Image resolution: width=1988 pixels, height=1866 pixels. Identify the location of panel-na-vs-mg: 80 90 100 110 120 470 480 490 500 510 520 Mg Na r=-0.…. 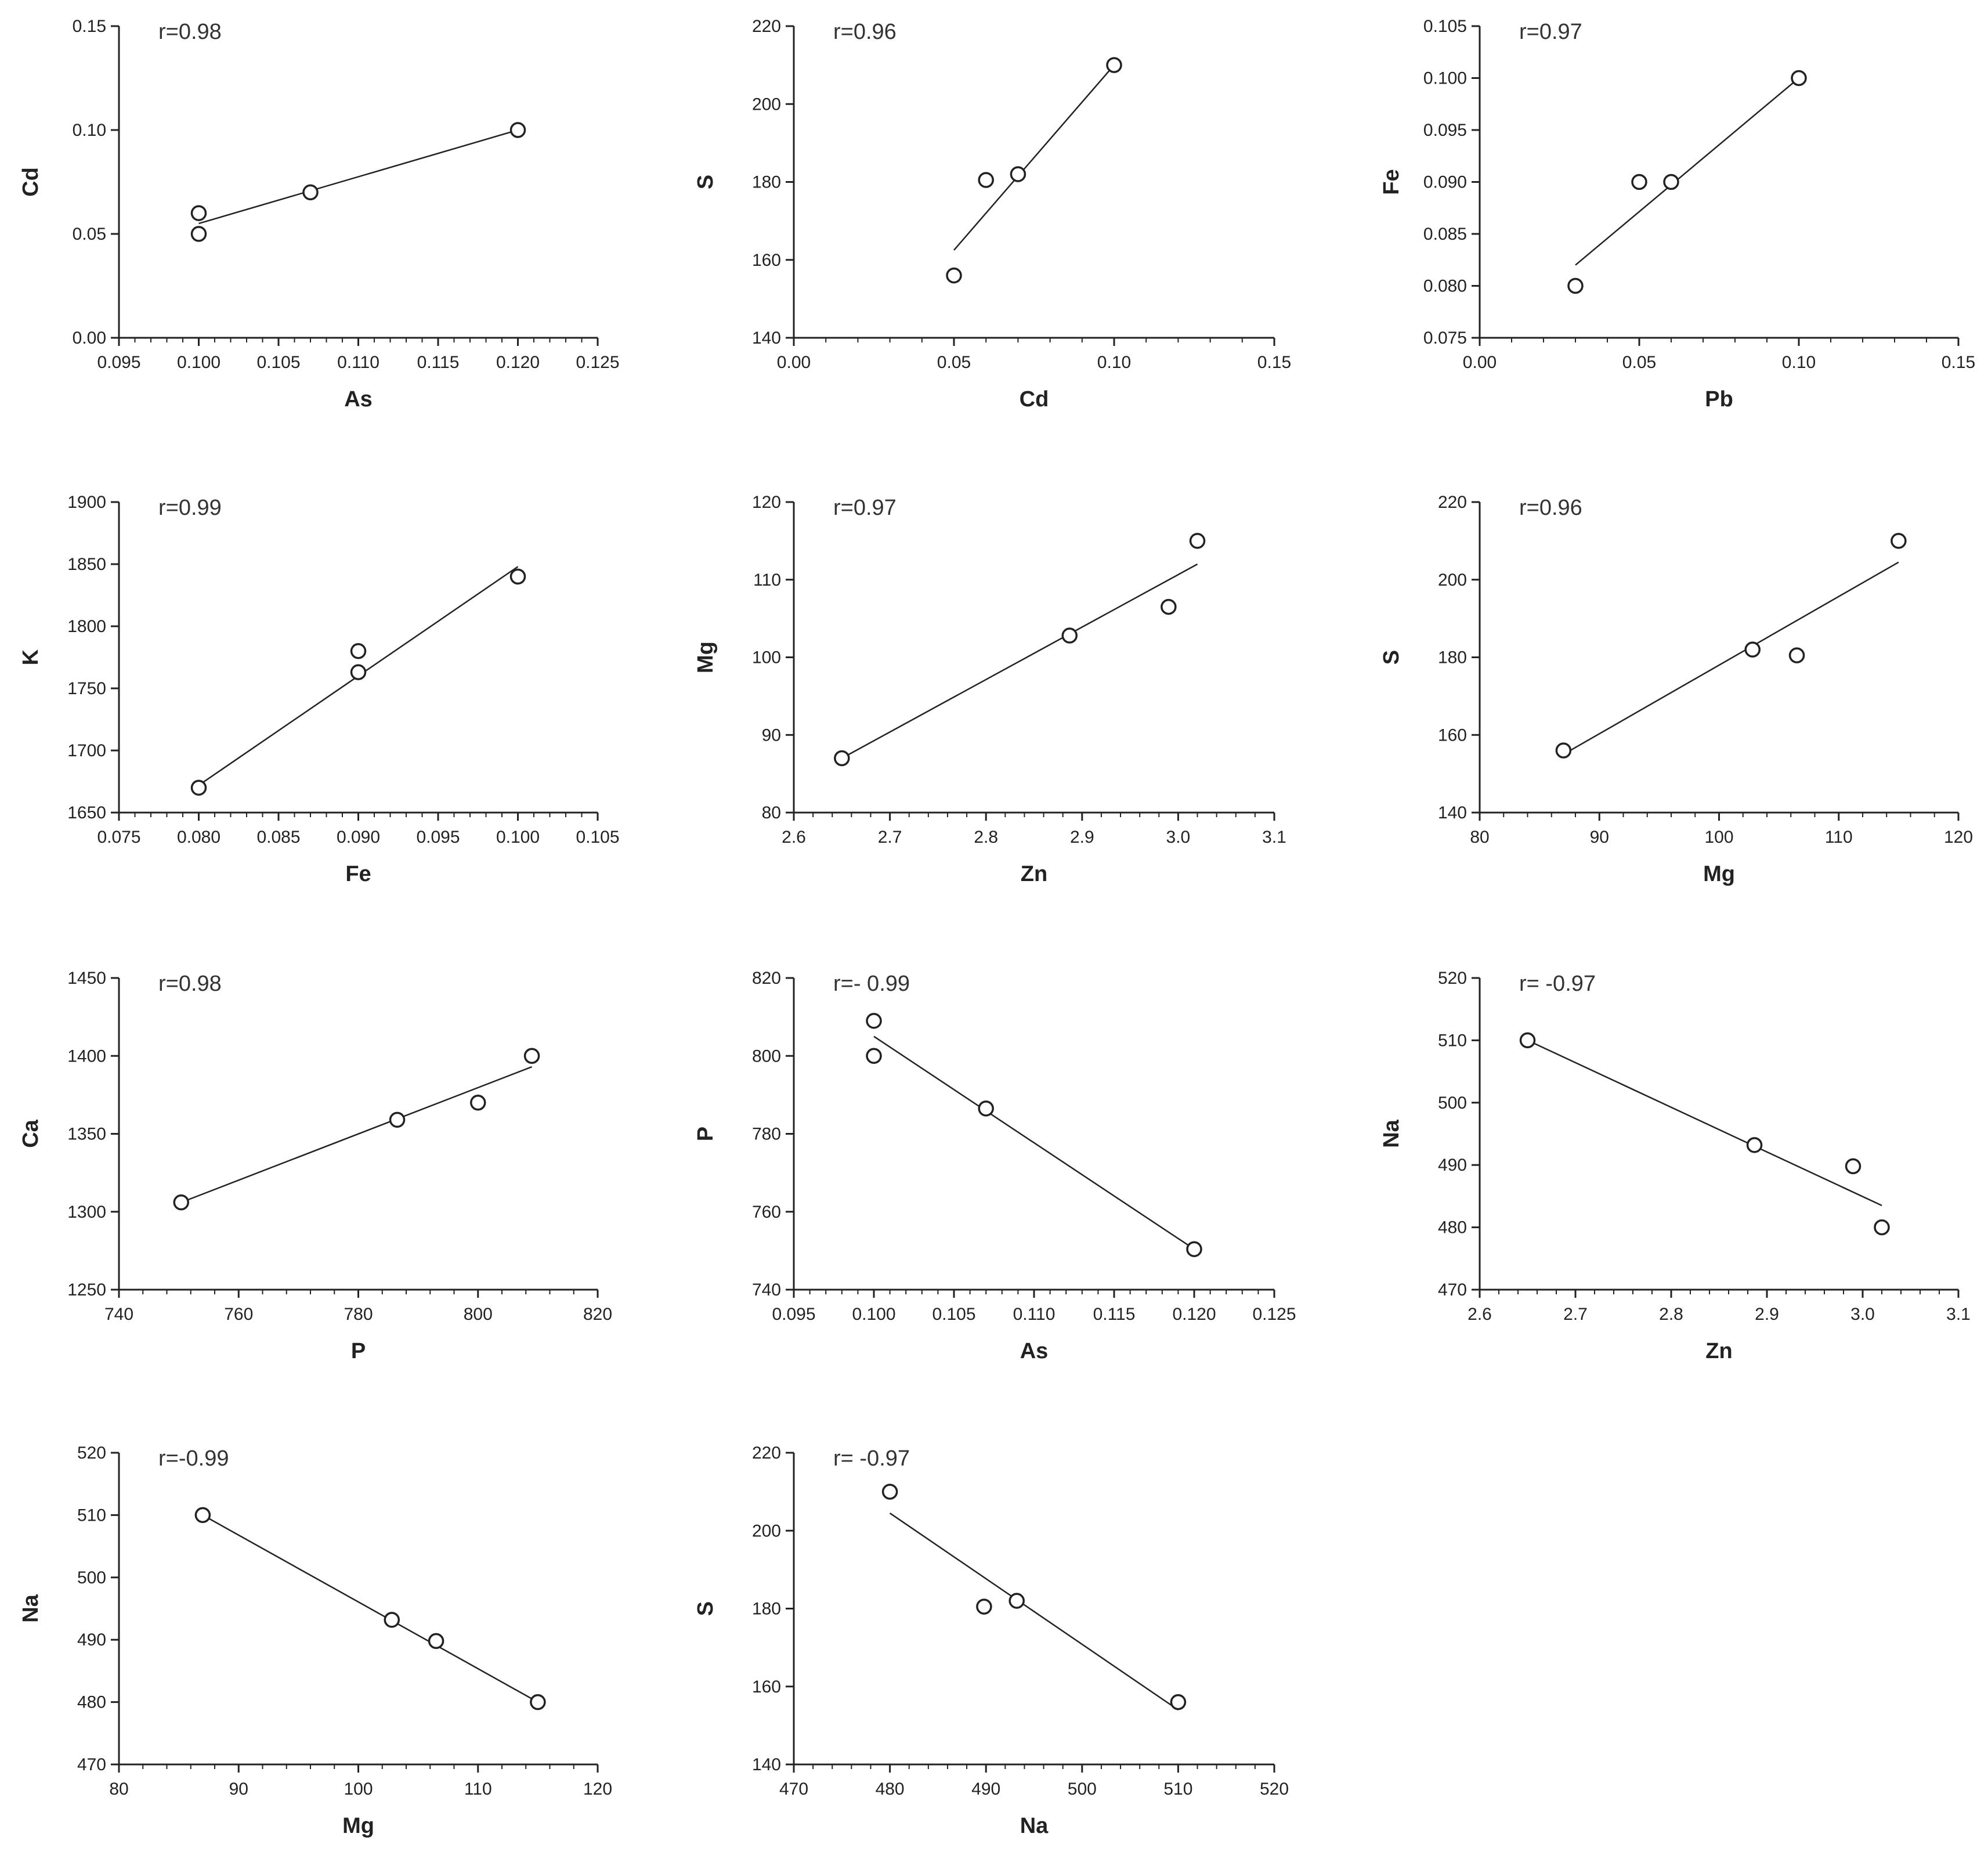
(315, 1640).